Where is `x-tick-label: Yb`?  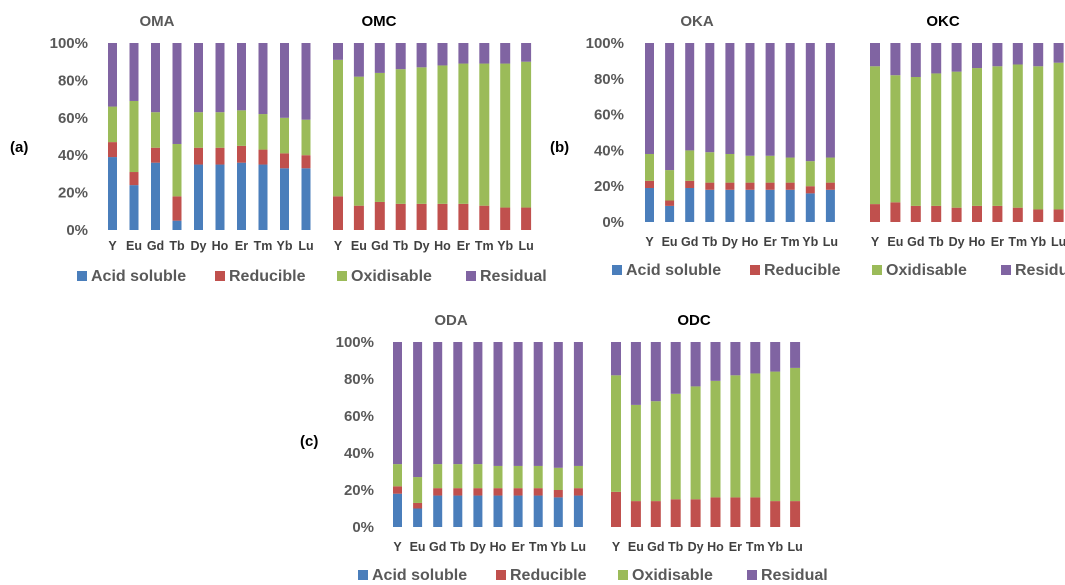
x-tick-label: Yb is located at coordinates (285, 246).